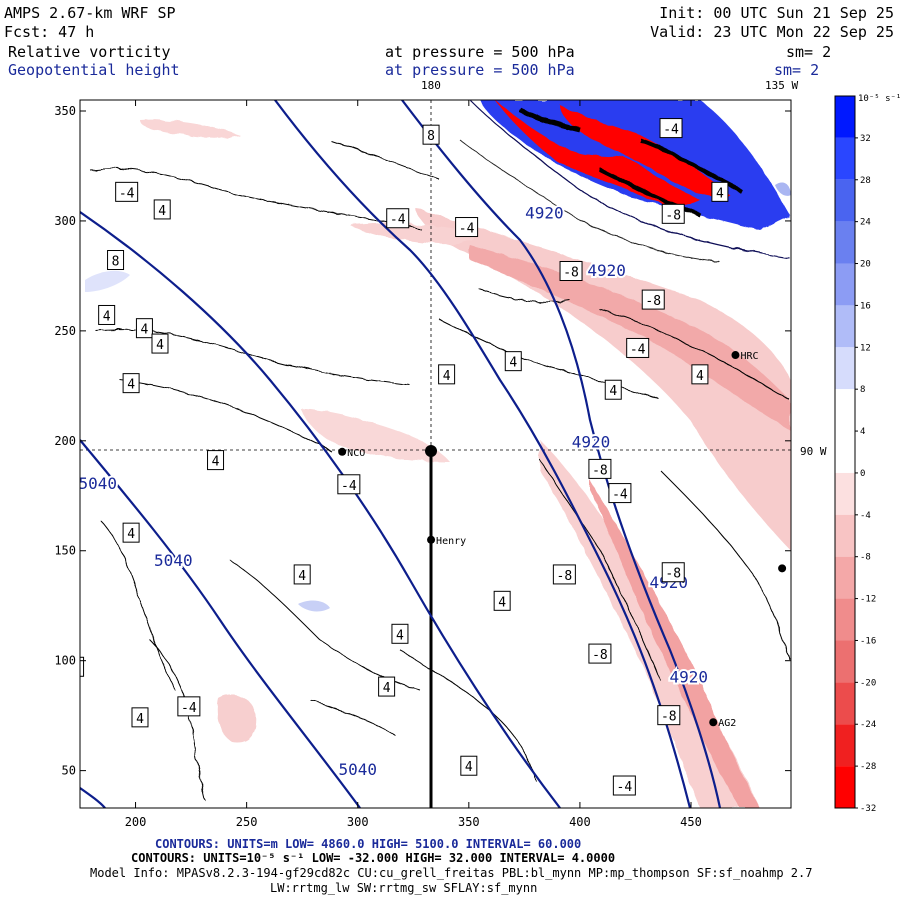 This screenshot has width=900, height=900. What do you see at coordinates (862, 474) in the screenshot?
I see `colorbar-tick-label: 0` at bounding box center [862, 474].